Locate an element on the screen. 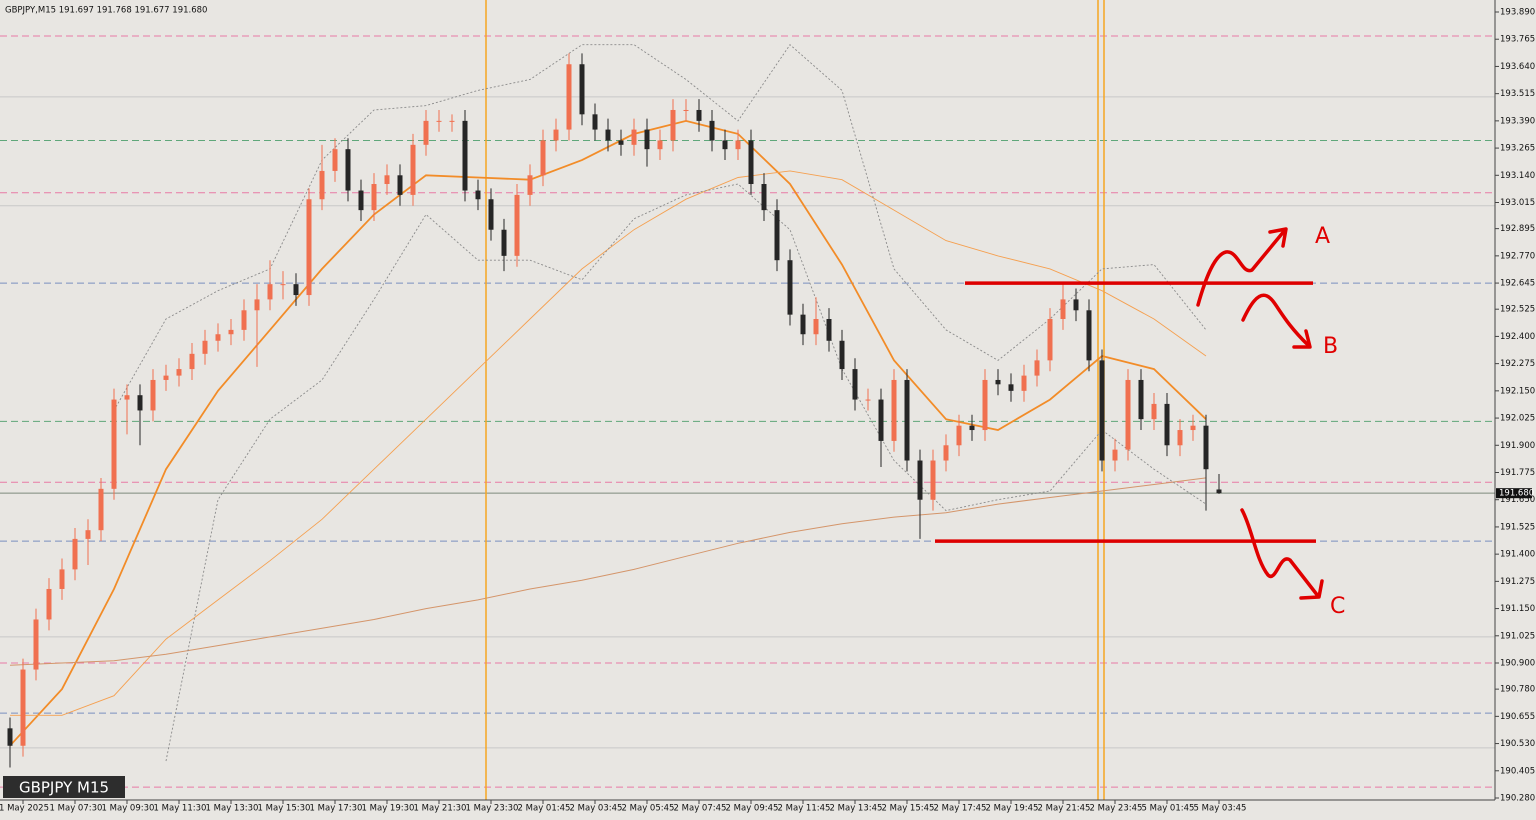 The height and width of the screenshot is (820, 1536). y-tick-label: 190.900 is located at coordinates (1517, 664).